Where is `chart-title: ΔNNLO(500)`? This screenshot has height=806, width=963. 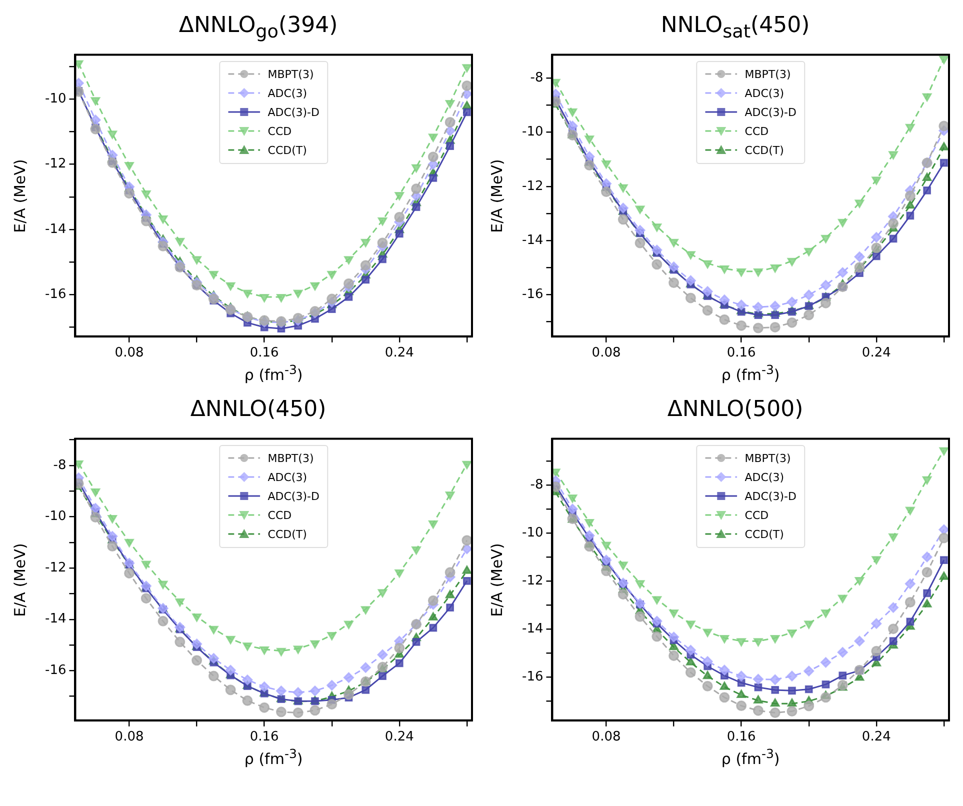 chart-title: ΔNNLO(500) is located at coordinates (735, 410).